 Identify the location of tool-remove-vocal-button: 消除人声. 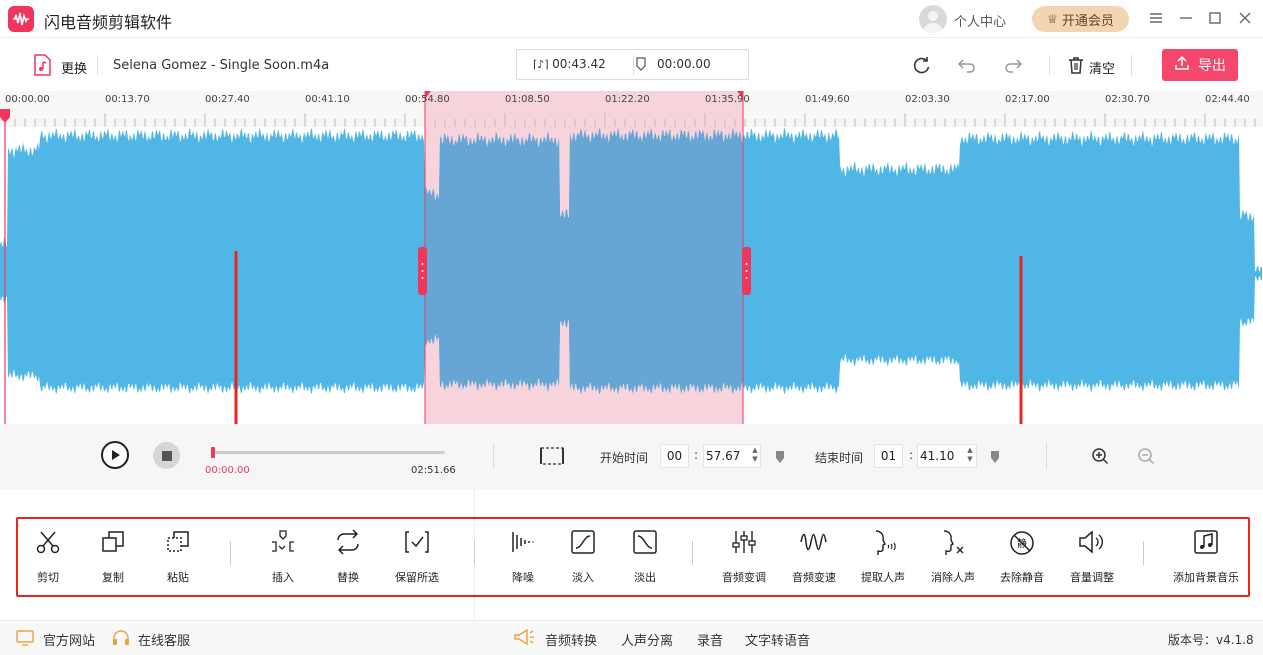
(953, 558).